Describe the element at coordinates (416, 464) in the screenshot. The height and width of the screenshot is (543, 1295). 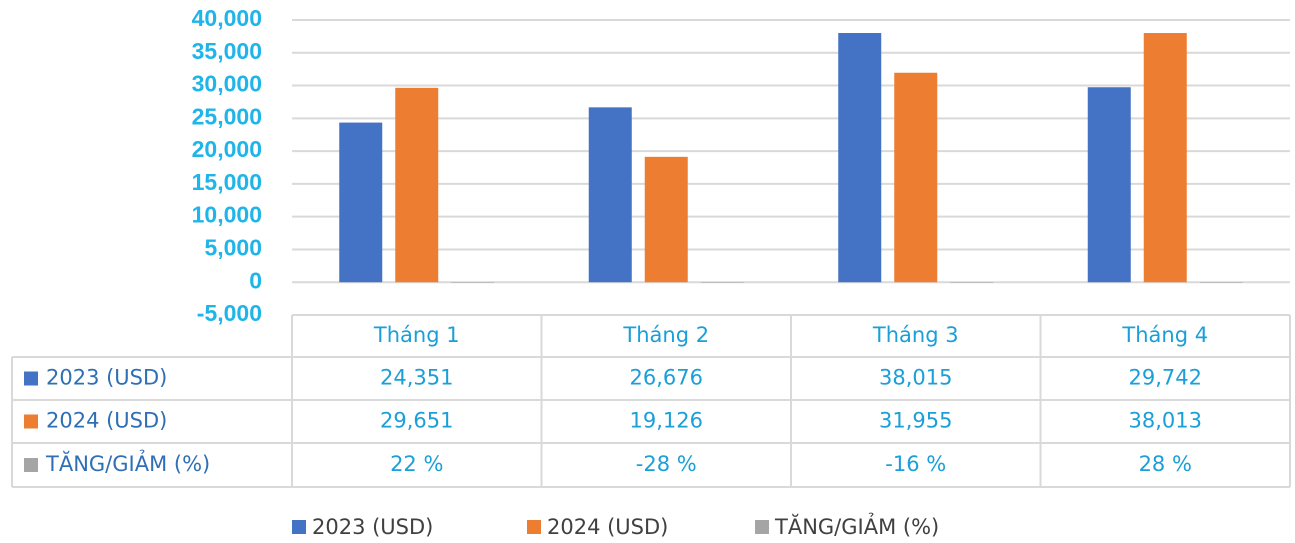
I see `table-value: 22 %` at that location.